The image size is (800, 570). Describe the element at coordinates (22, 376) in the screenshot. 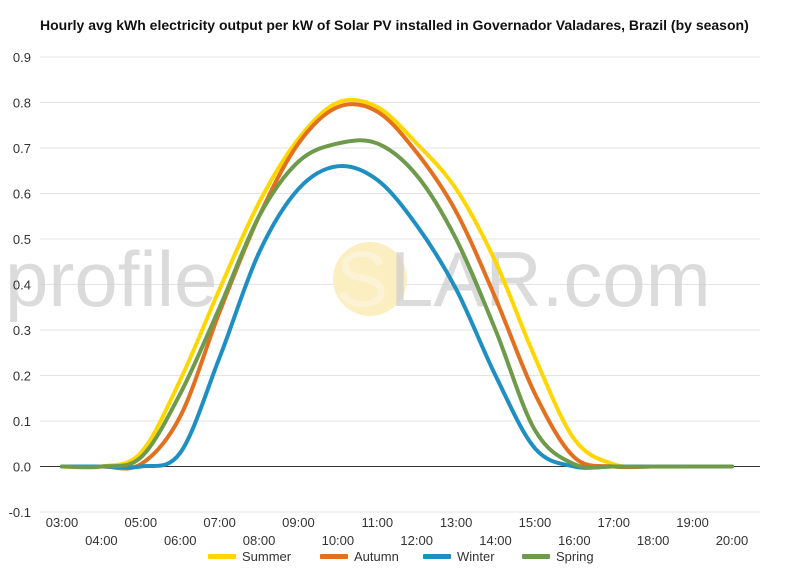

I see `y-tick-label: 0.2` at that location.